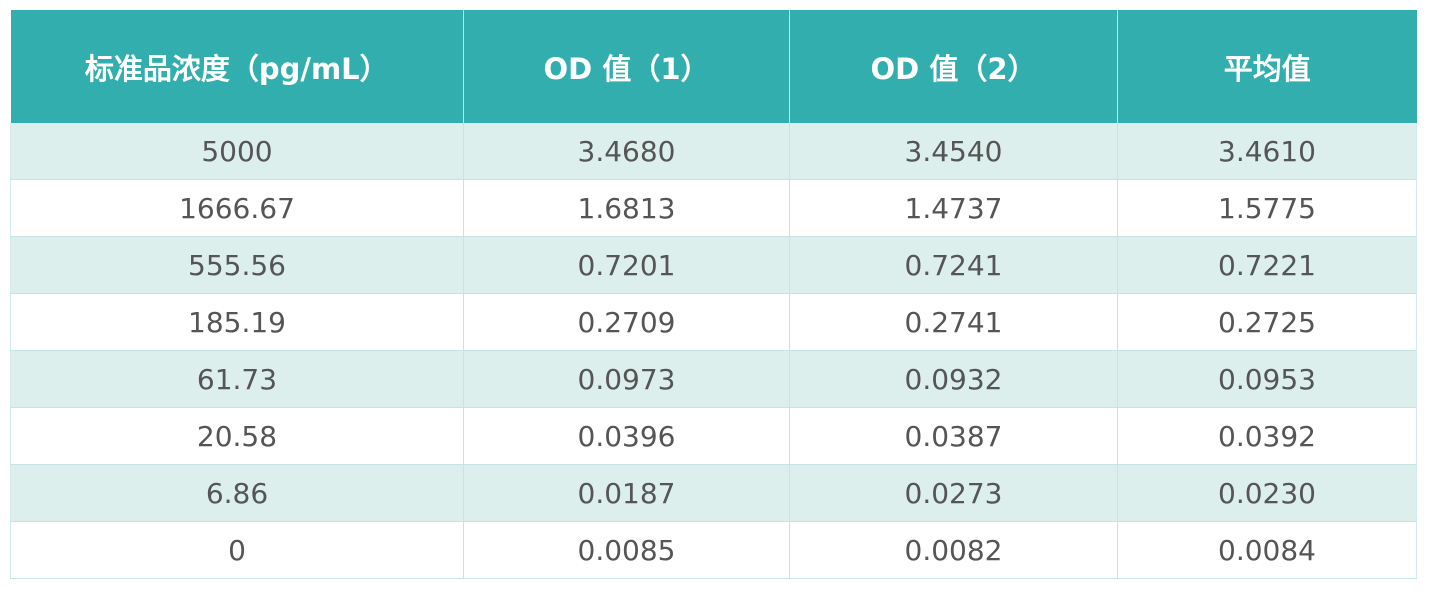  I want to click on cell-average: 0.0953, so click(1267, 379).